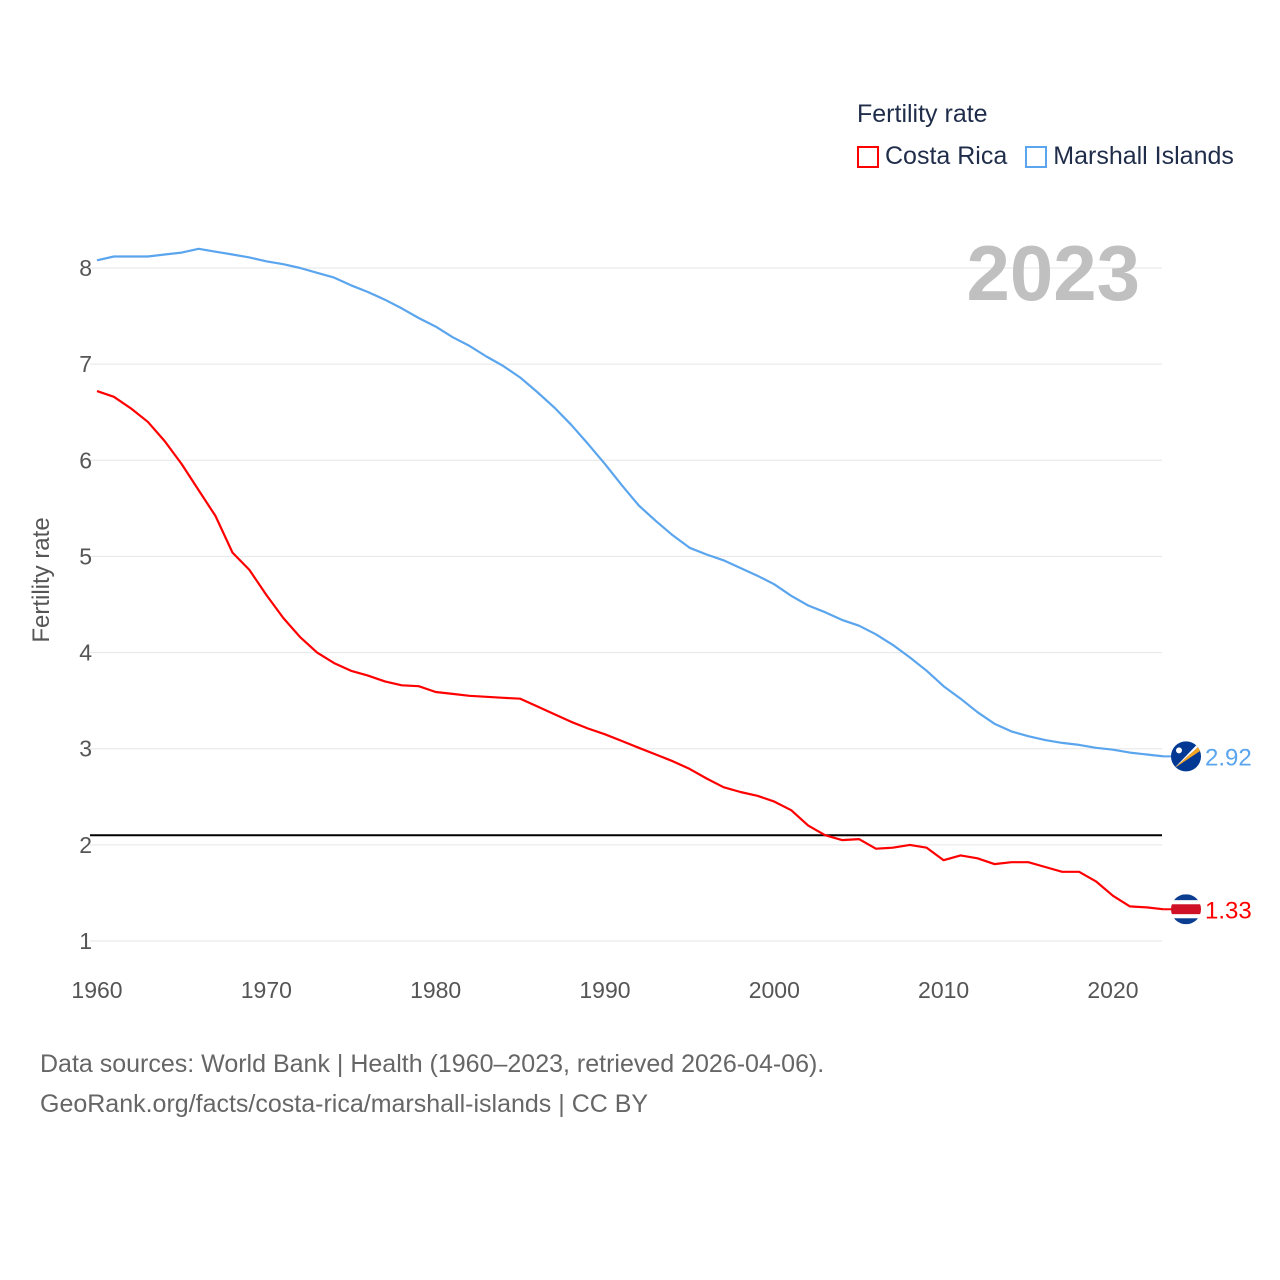 This screenshot has width=1280, height=1280. I want to click on x-tick-label: 1970, so click(266, 990).